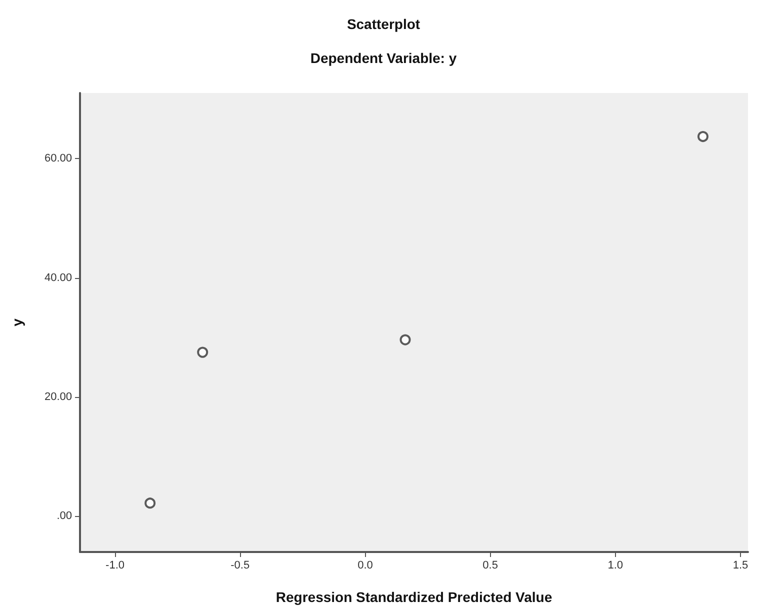 The width and height of the screenshot is (767, 609). I want to click on y-tick-label: 40.00, so click(58, 278).